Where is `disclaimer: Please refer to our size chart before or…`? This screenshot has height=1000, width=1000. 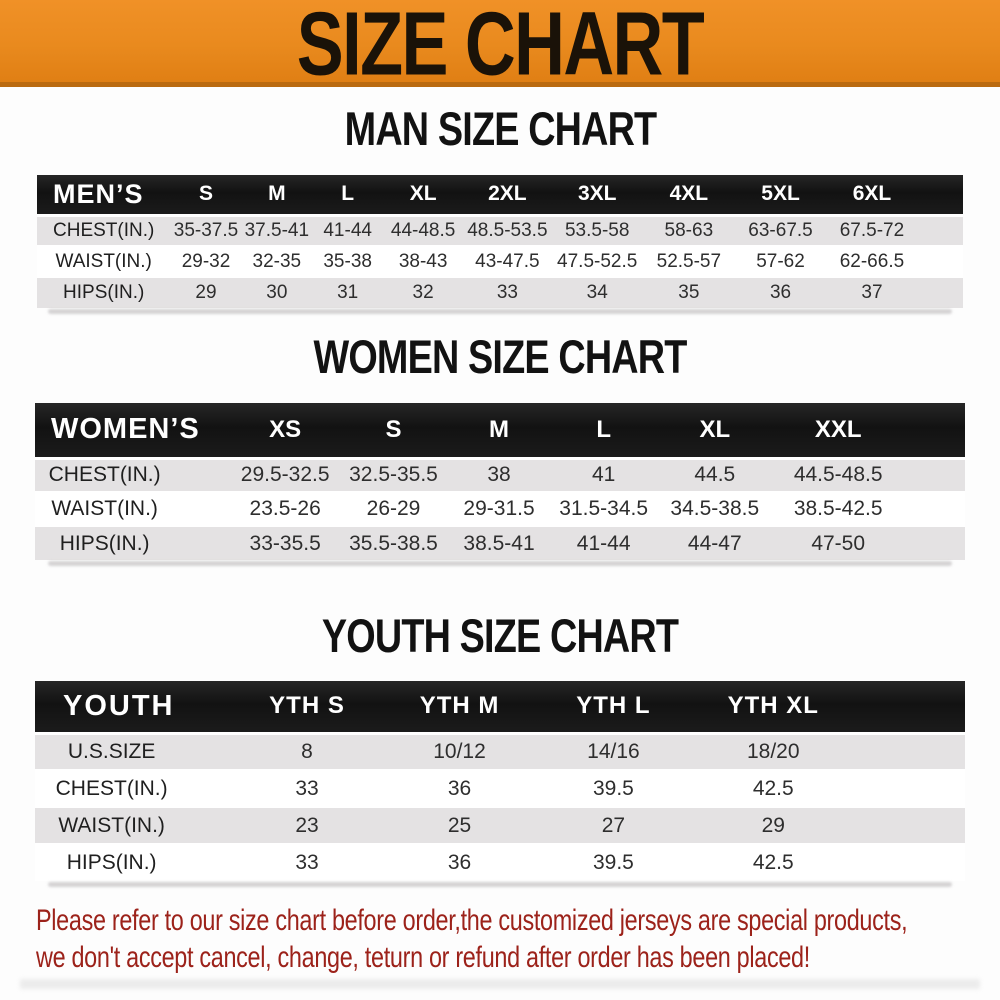 disclaimer: Please refer to our size chart before or… is located at coordinates (518, 939).